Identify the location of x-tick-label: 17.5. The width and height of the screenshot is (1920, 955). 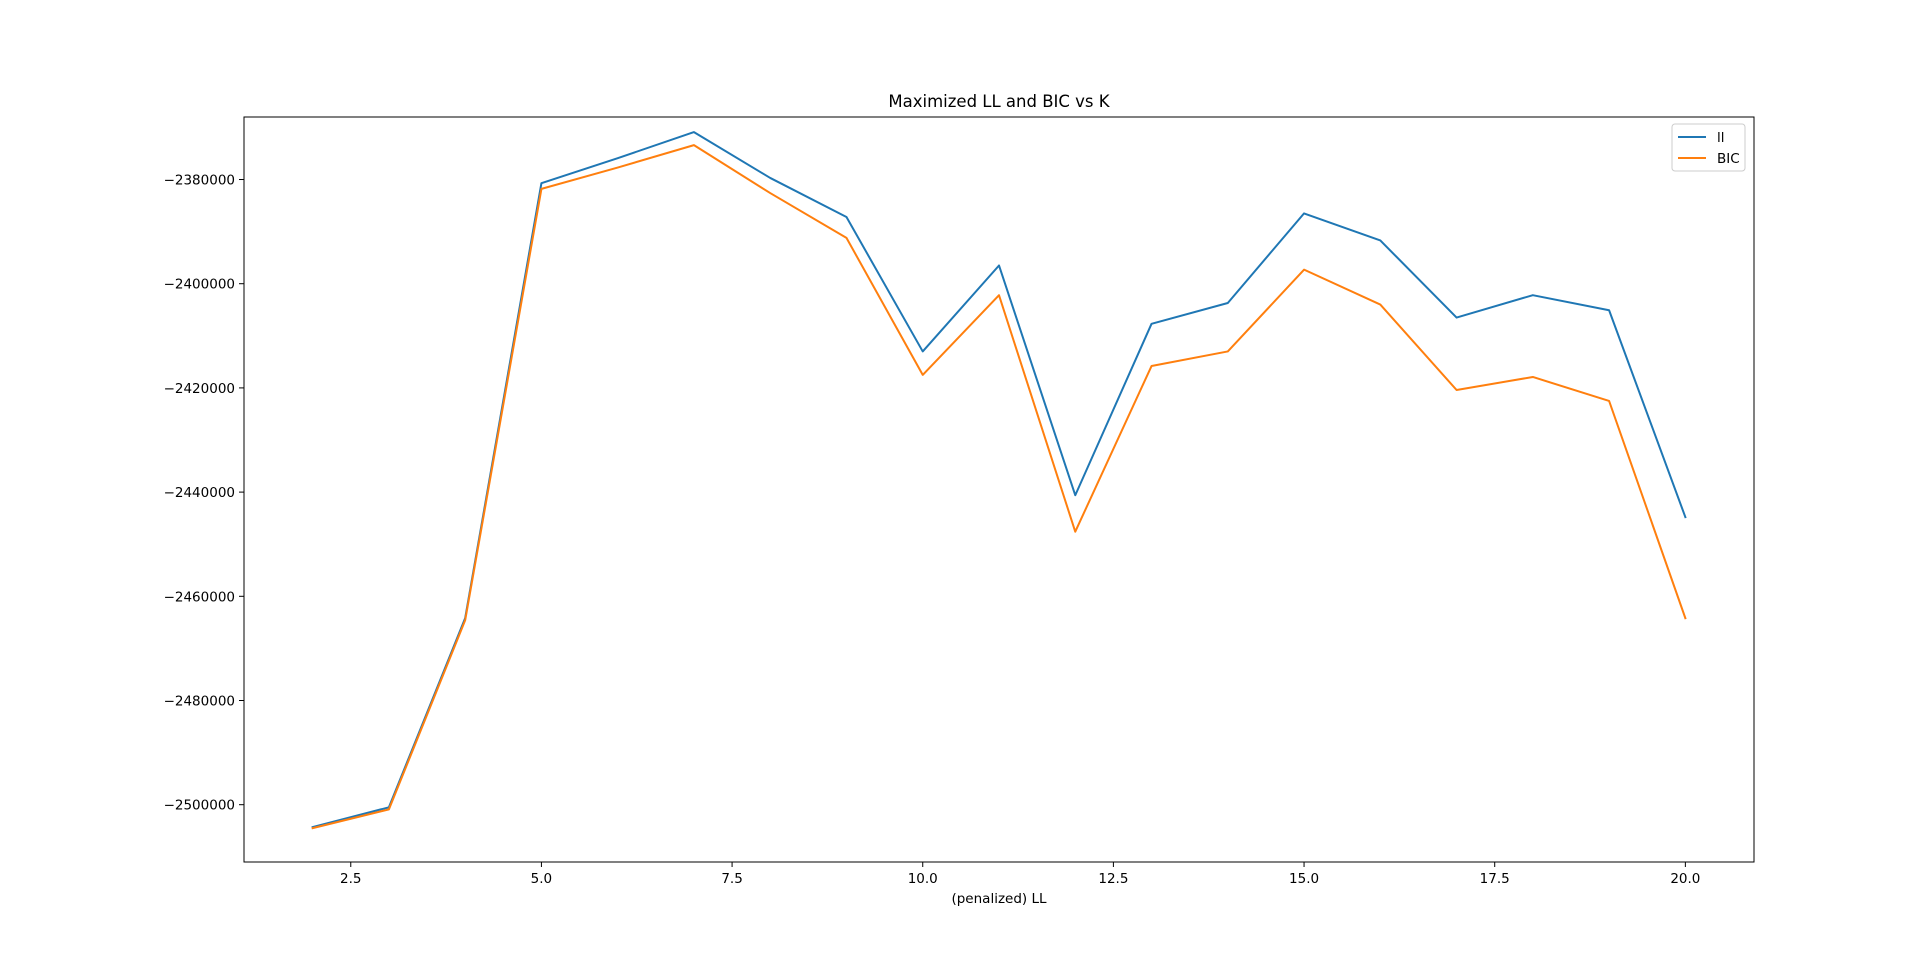
(1495, 879).